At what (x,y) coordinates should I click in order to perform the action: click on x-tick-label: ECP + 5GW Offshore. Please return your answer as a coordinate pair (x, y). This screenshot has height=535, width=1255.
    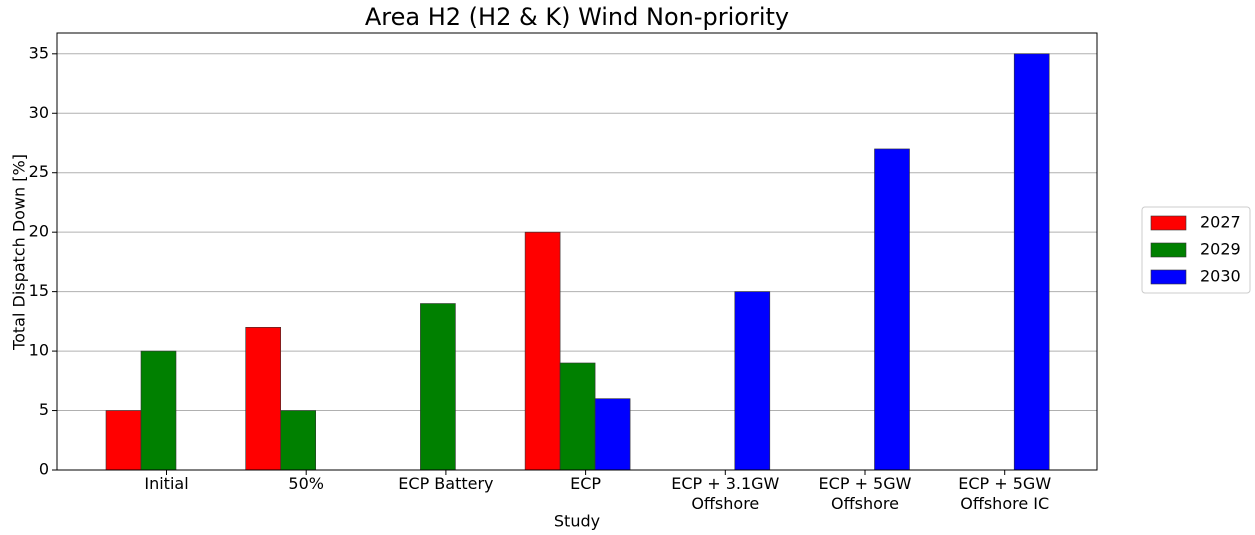
    Looking at the image, I should click on (865, 493).